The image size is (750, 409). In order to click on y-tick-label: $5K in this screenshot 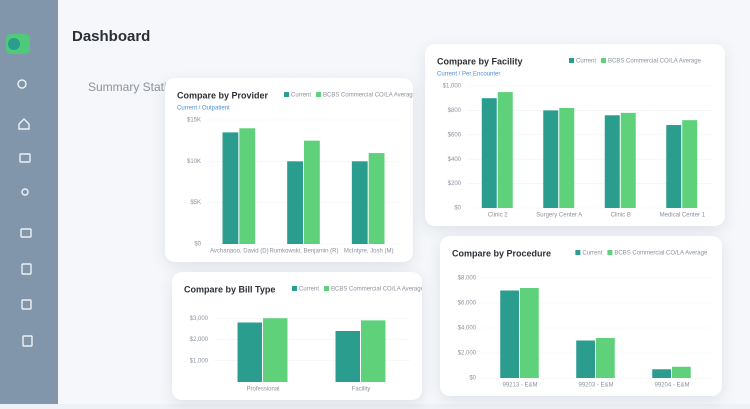, I will do `click(195, 203)`.